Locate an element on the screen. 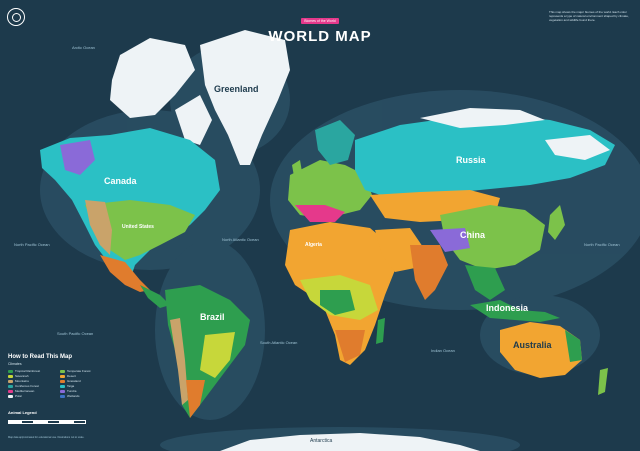 Image resolution: width=640 pixels, height=451 pixels. arctic-archipelago is located at coordinates (152, 78).